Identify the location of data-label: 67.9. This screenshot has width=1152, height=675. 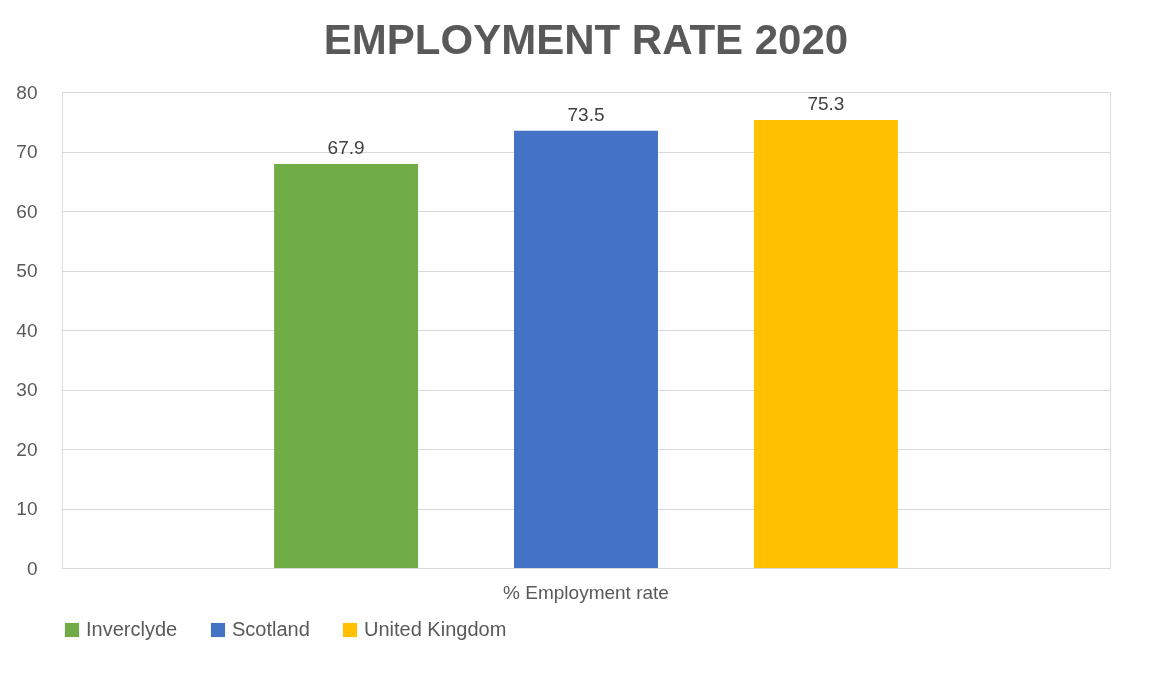
(346, 147).